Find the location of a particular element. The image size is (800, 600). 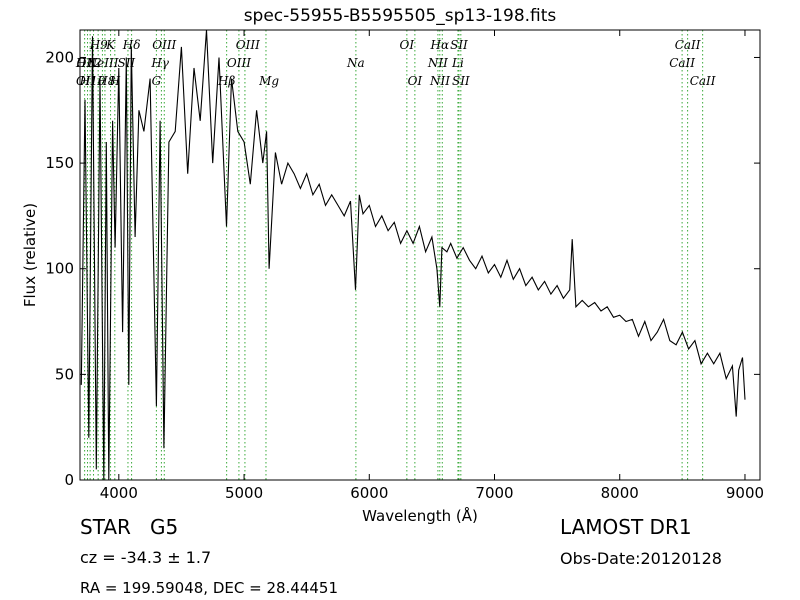

obs-date: Obs-Date:20120128 is located at coordinates (641, 558).